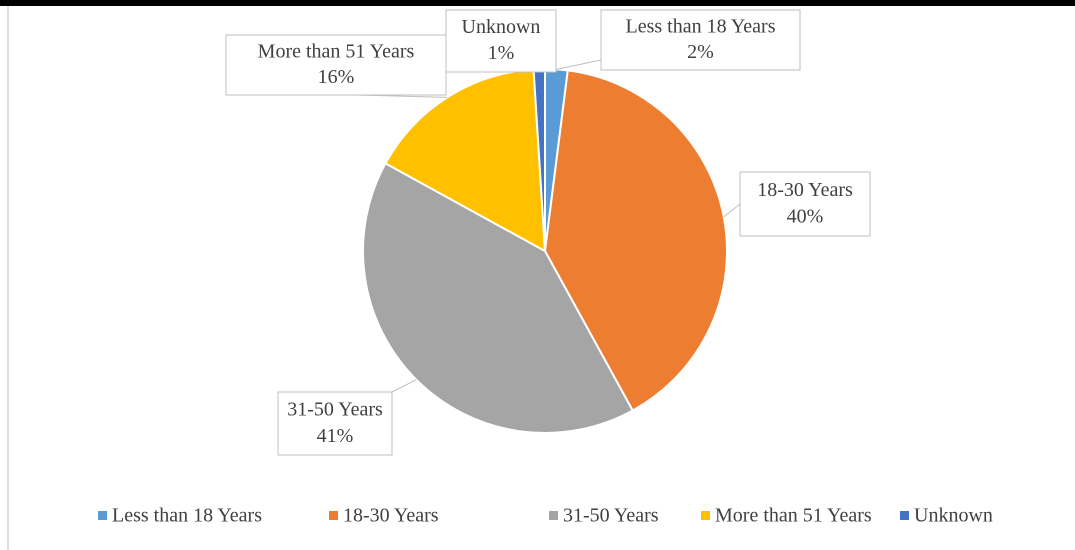 This screenshot has height=550, width=1075. What do you see at coordinates (635, 240) in the screenshot?
I see `pie-slice` at bounding box center [635, 240].